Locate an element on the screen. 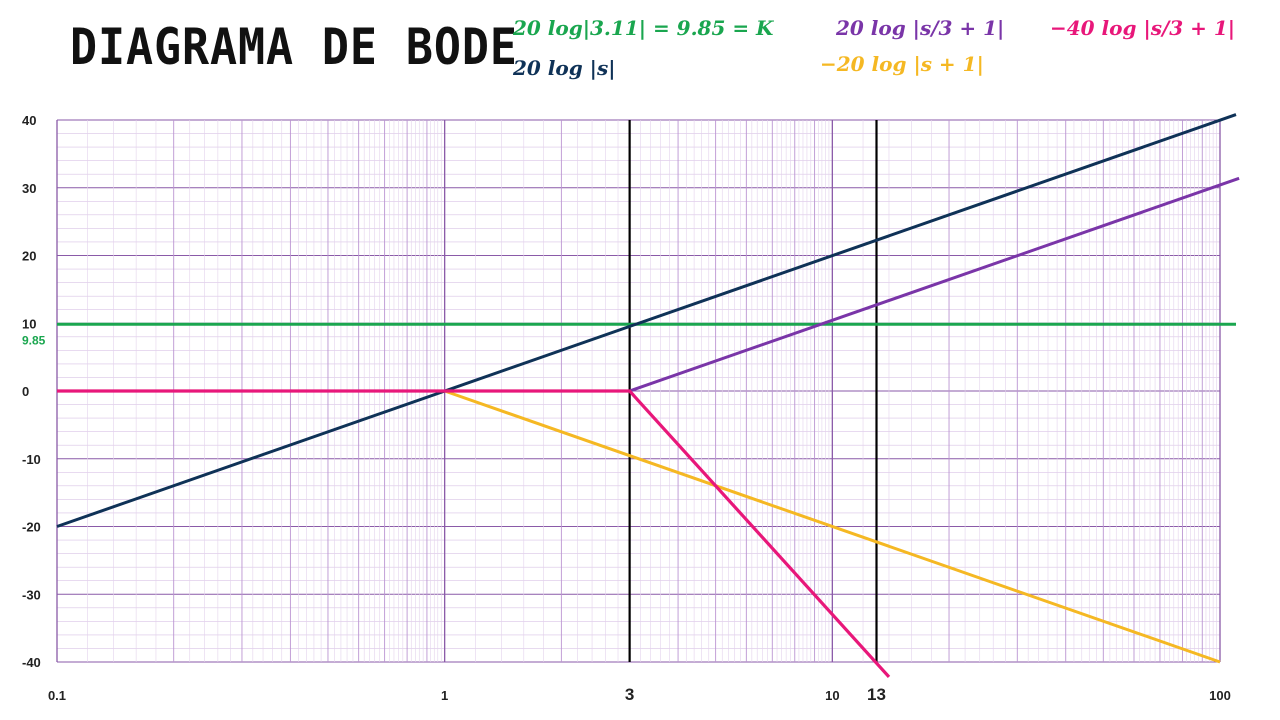  y-tick-label: -20 is located at coordinates (31, 527).